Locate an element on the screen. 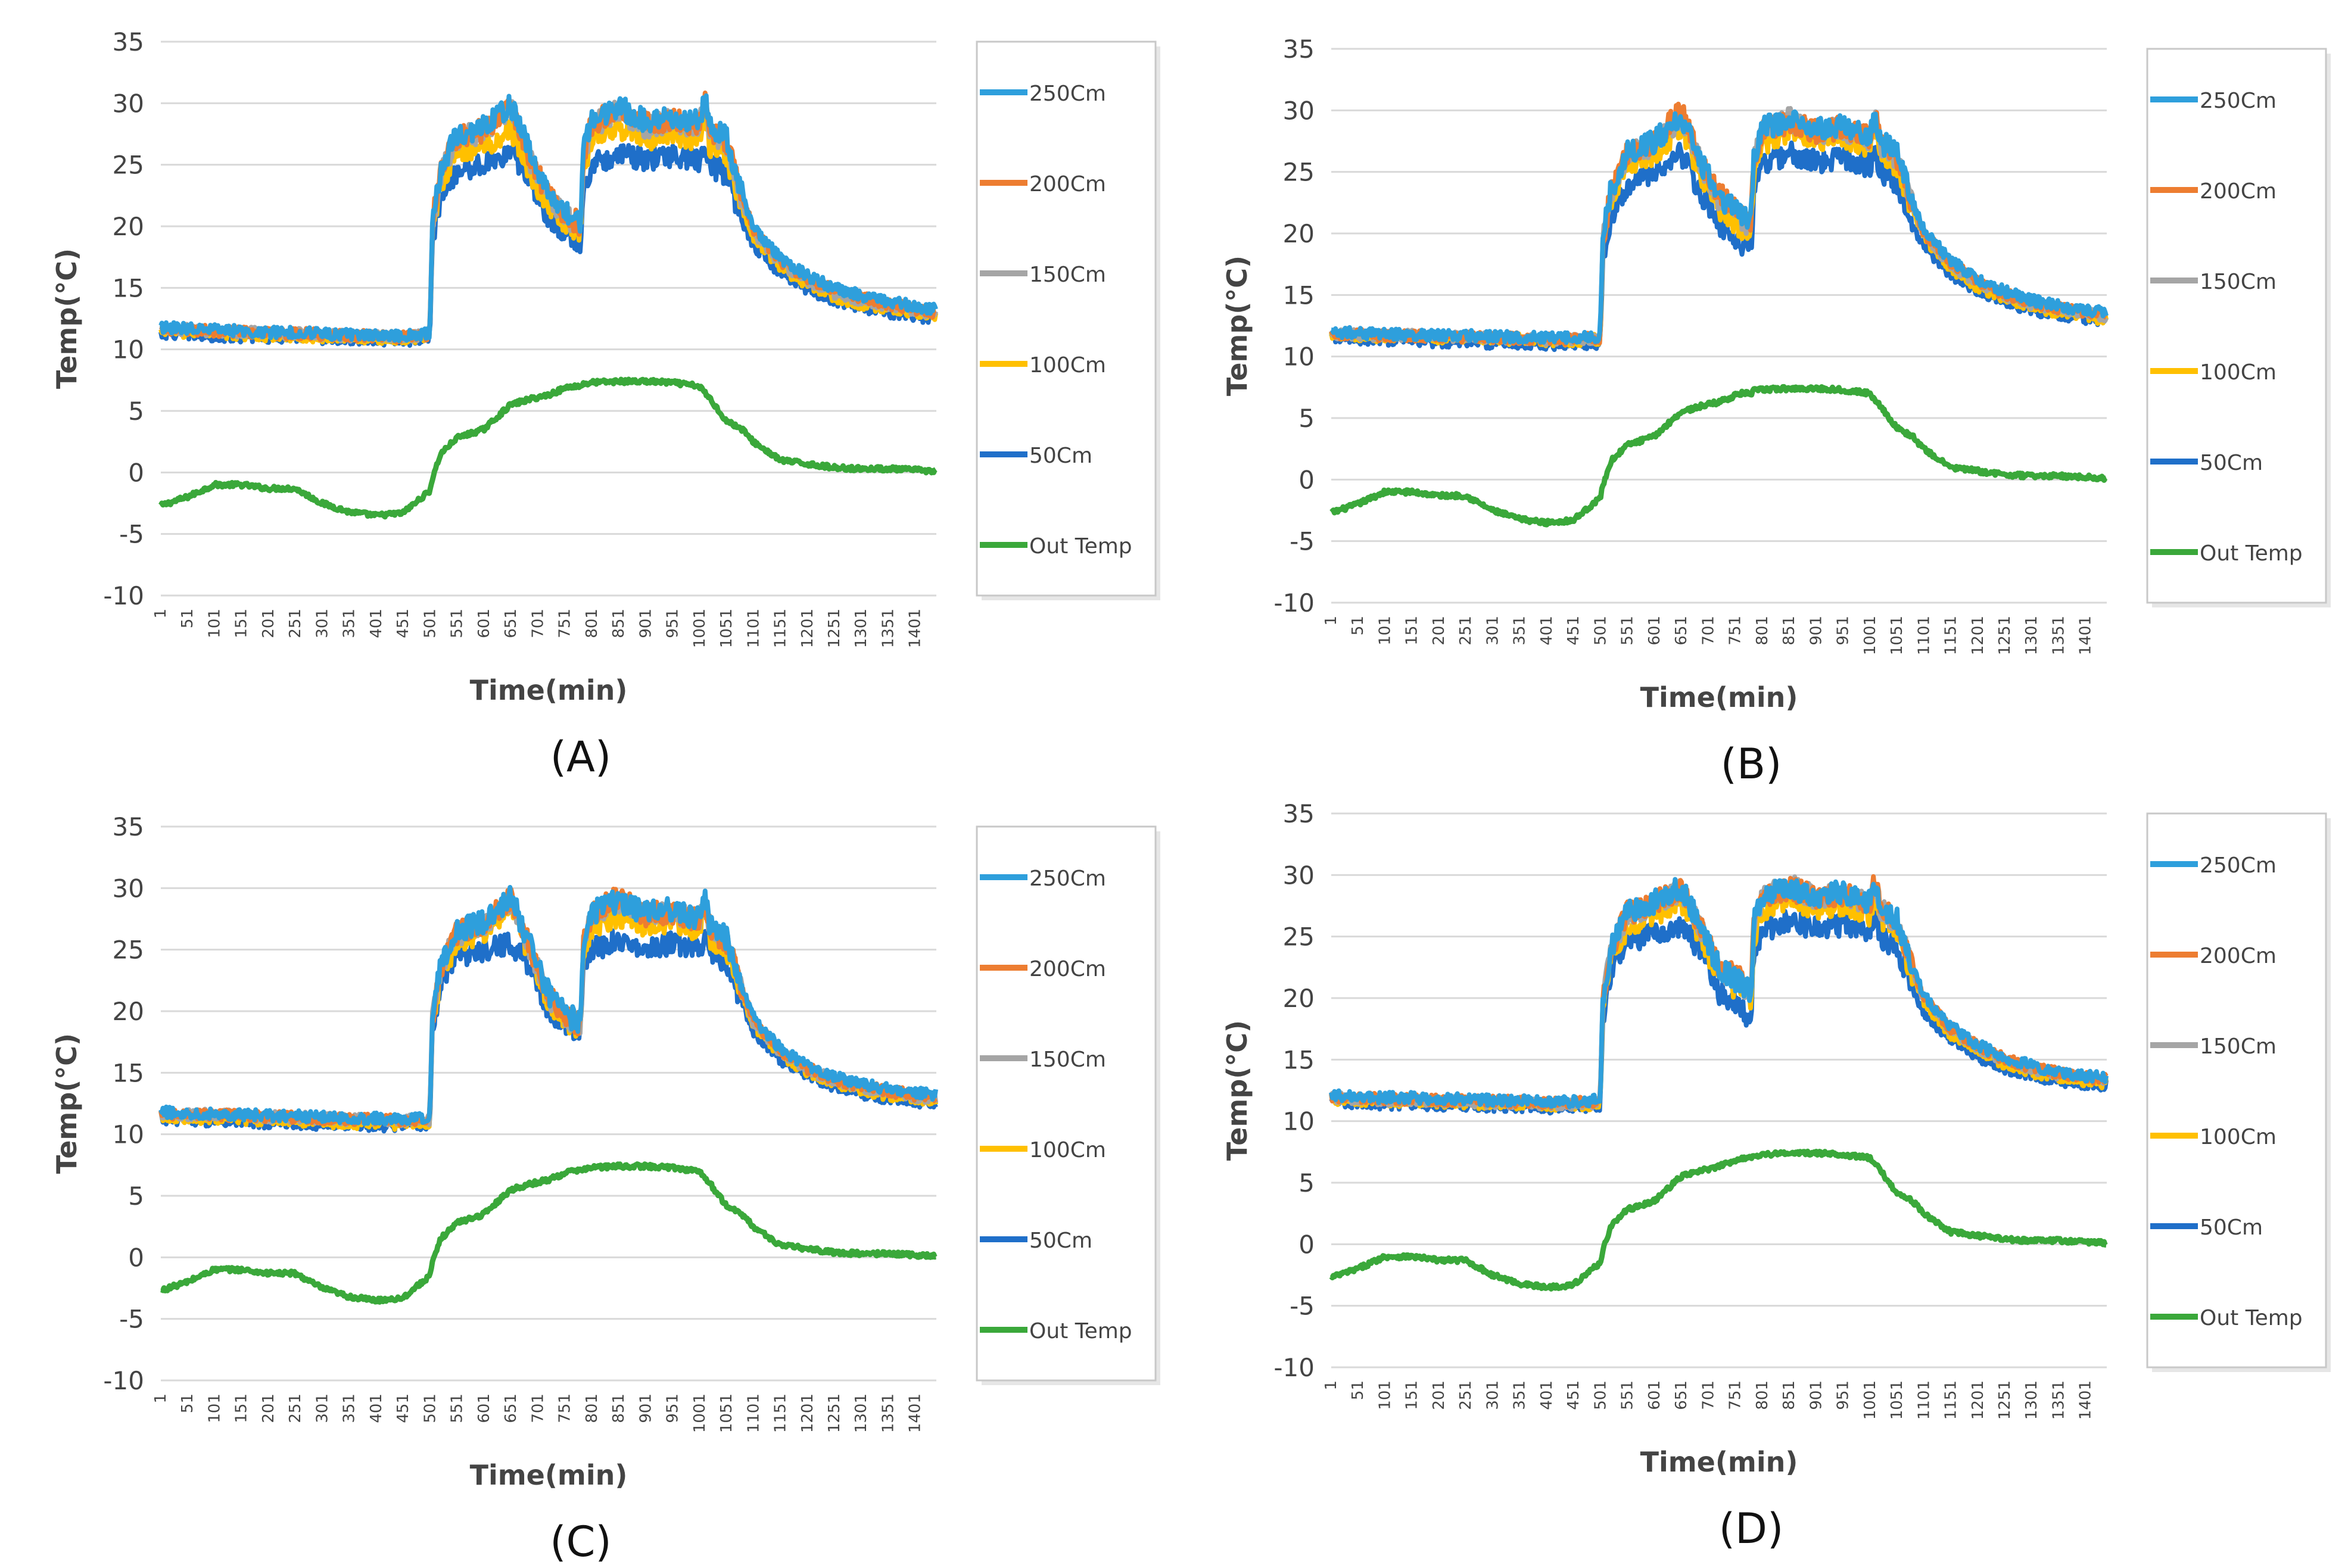  legend-label: 200Cm is located at coordinates (2238, 956).